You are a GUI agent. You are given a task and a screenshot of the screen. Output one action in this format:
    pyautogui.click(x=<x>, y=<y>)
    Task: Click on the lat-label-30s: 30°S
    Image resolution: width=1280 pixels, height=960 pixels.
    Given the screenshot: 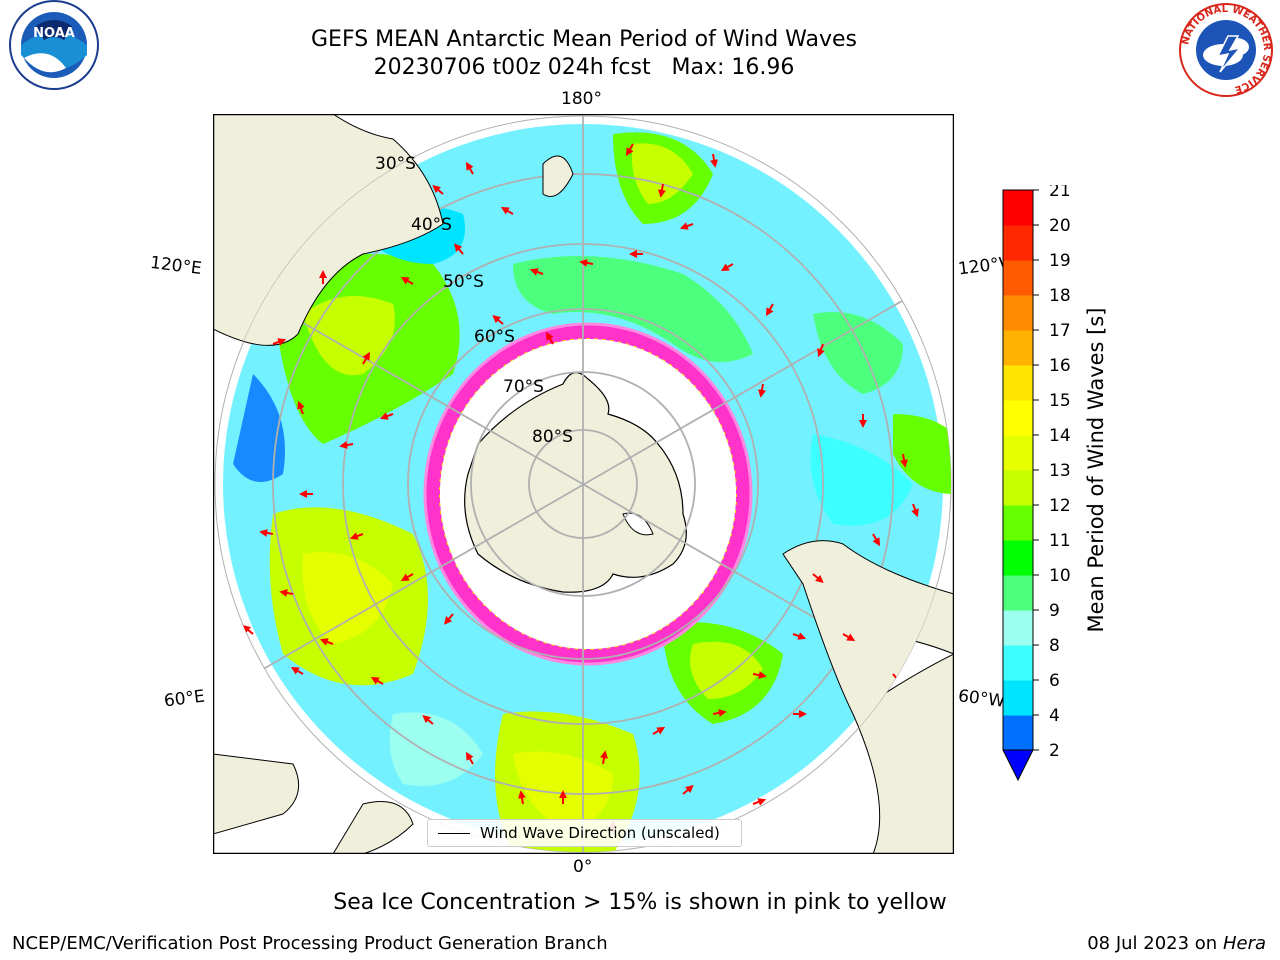 What is the action you would take?
    pyautogui.click(x=395, y=164)
    